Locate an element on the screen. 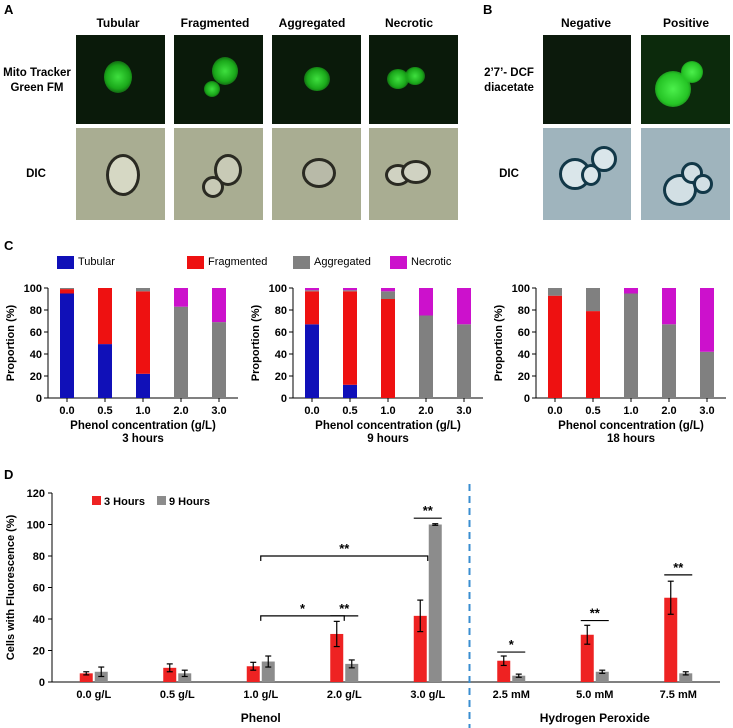 This screenshot has width=733, height=728. legend-c-aggregated-swatch is located at coordinates (301, 262).